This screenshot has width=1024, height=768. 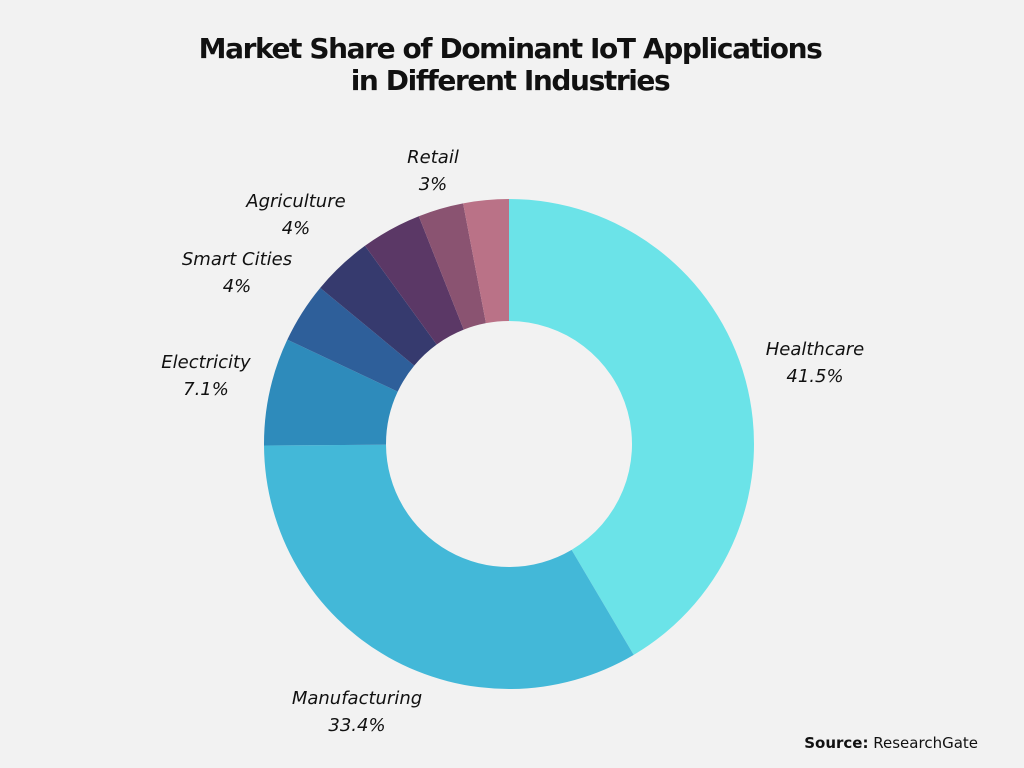 What do you see at coordinates (925, 743) in the screenshot?
I see `source-name: ResearchGate` at bounding box center [925, 743].